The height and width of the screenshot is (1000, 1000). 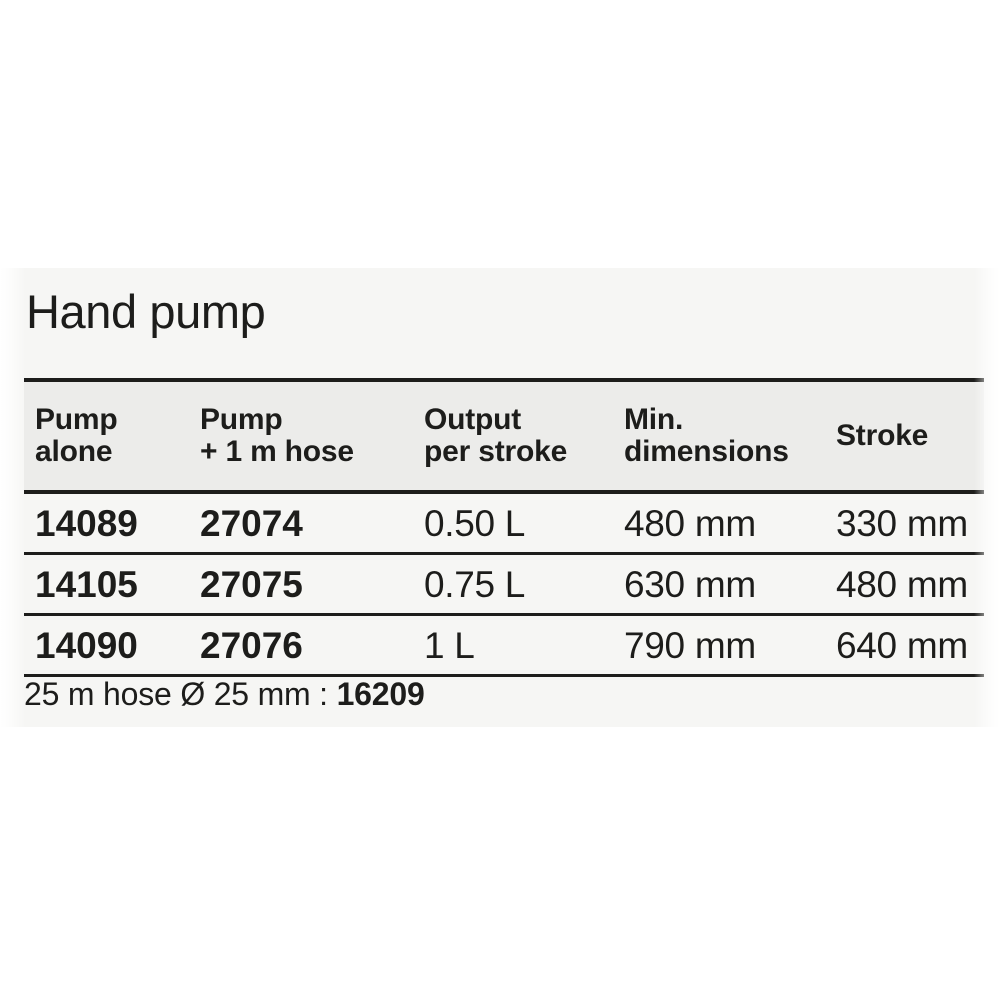 I want to click on column-header-pump-alone: Pump alone, so click(x=106, y=436).